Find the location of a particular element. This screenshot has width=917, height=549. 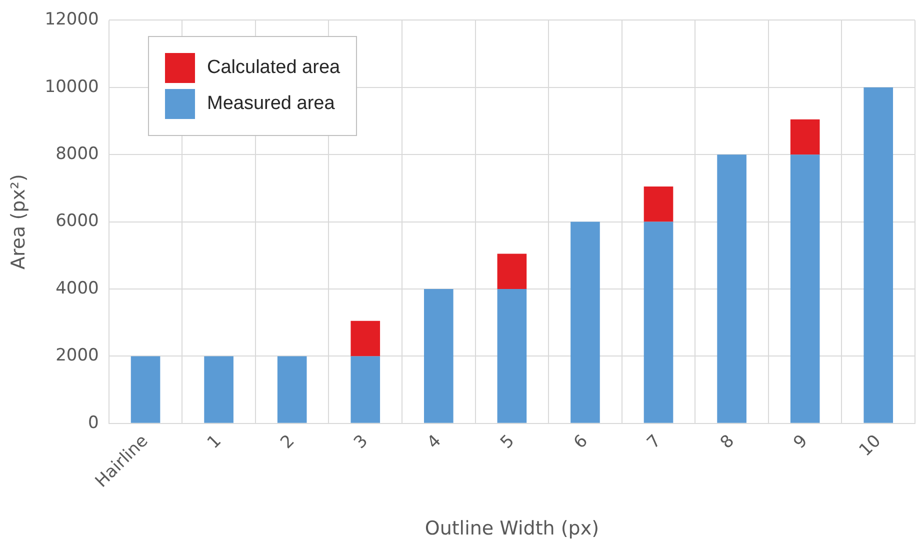

x-tick-label: 9 is located at coordinates (801, 442).